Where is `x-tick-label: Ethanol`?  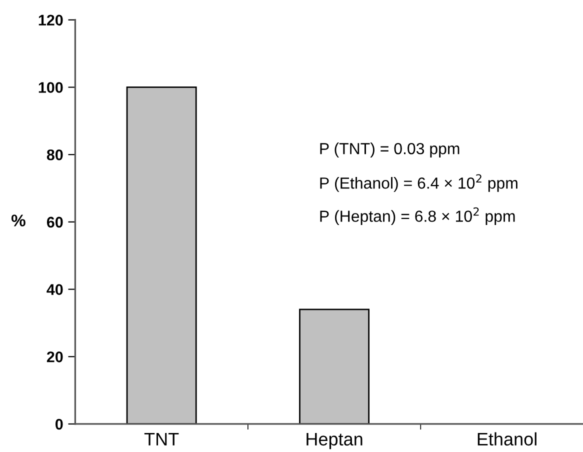
x-tick-label: Ethanol is located at coordinates (507, 439).